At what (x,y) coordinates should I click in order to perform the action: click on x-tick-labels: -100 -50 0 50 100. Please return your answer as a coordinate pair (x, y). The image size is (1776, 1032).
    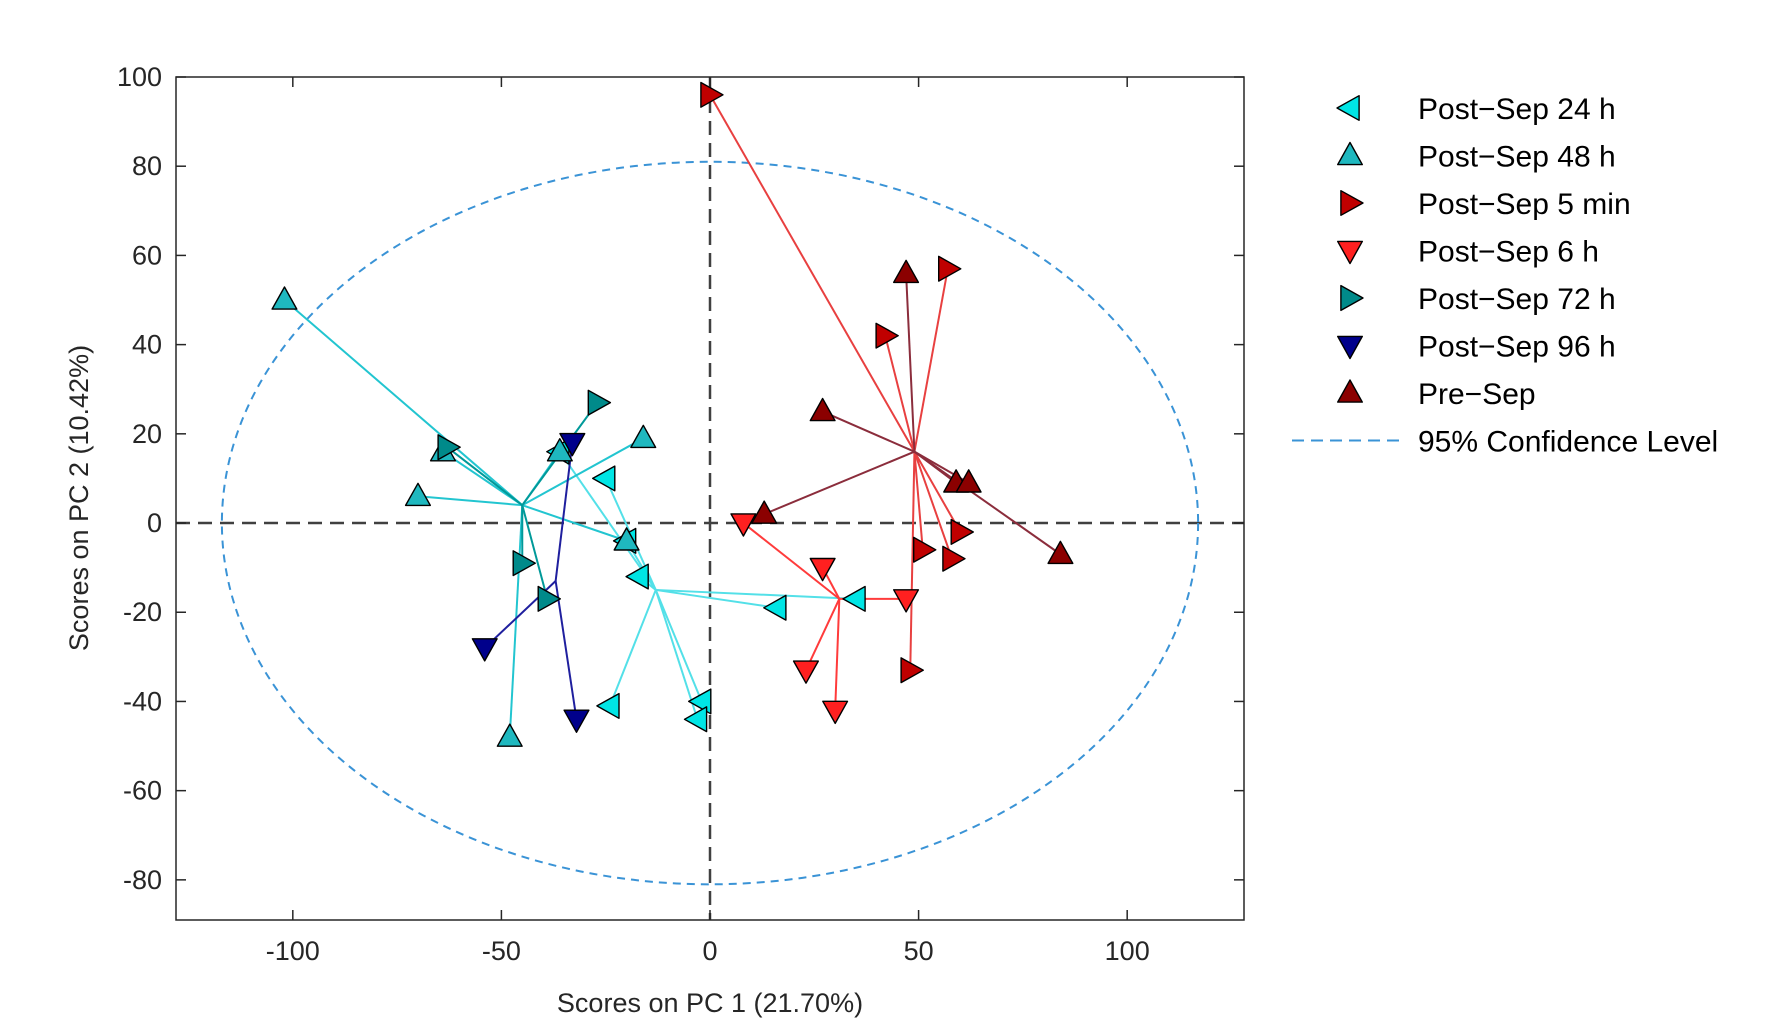
    Looking at the image, I should click on (708, 951).